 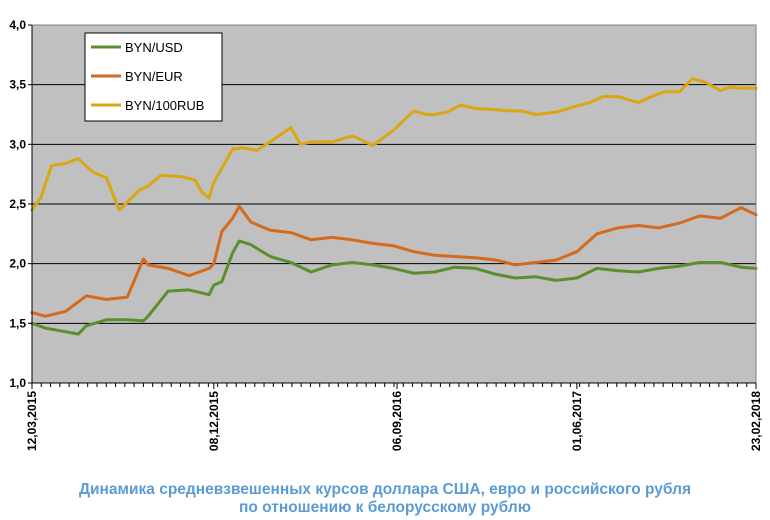 I want to click on ytick-label-6: 4,0, so click(x=17, y=25).